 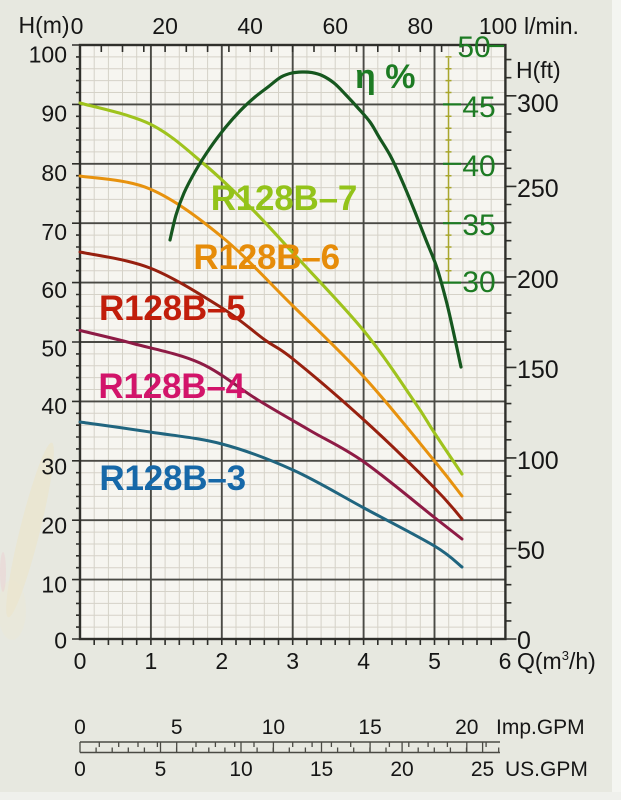 What do you see at coordinates (54, 232) in the screenshot?
I see `svg-text: 70` at bounding box center [54, 232].